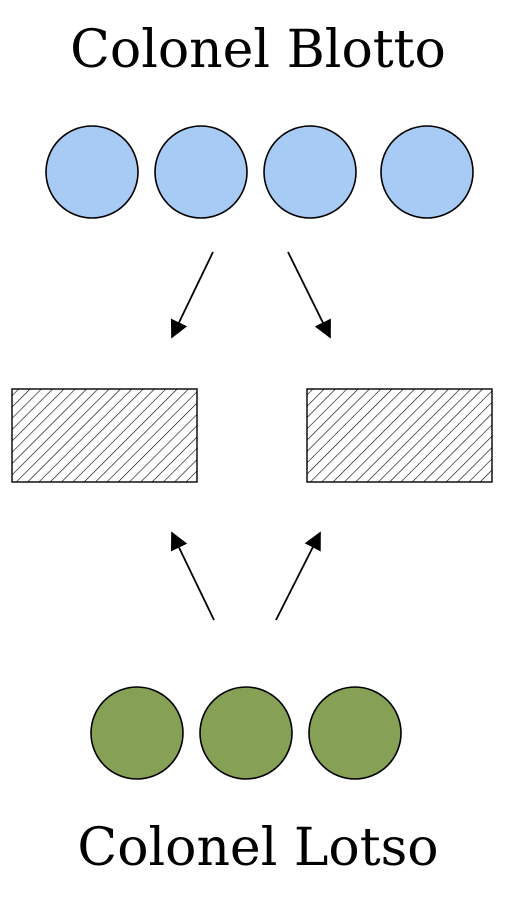 The width and height of the screenshot is (516, 918). I want to click on lotso-arrow-right, so click(298, 576).